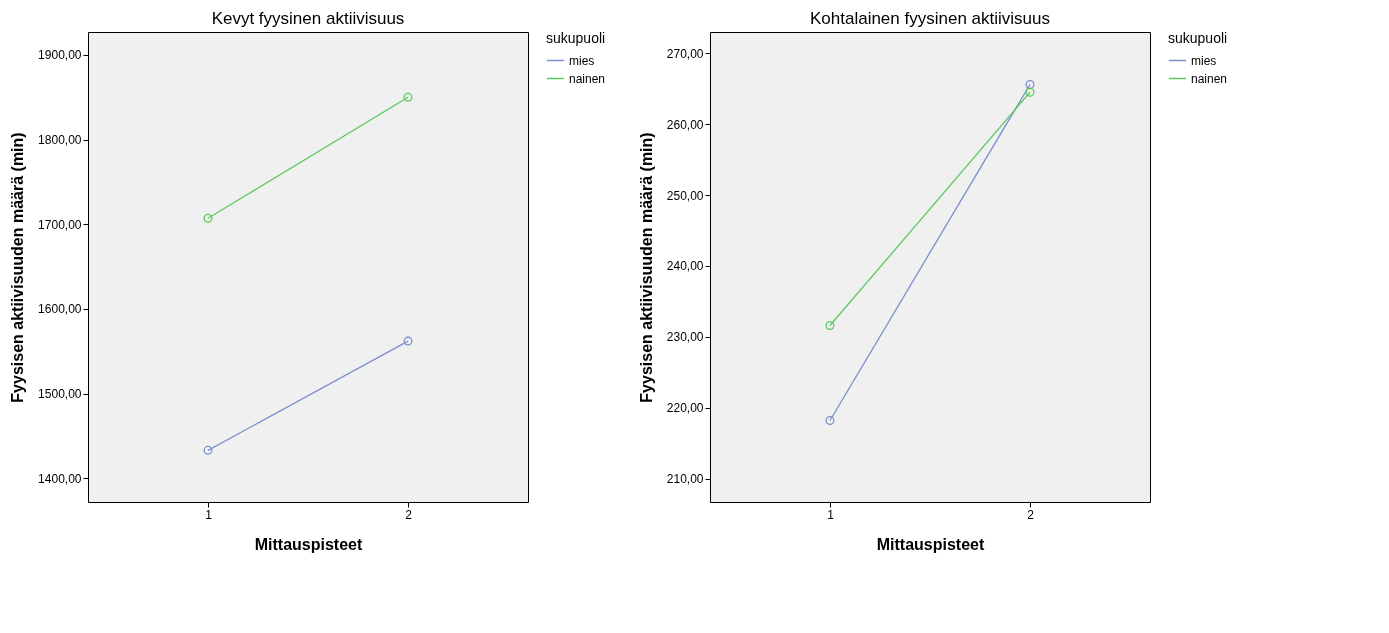 The width and height of the screenshot is (1389, 633). I want to click on y-tick-label: 270,00, so click(685, 53).